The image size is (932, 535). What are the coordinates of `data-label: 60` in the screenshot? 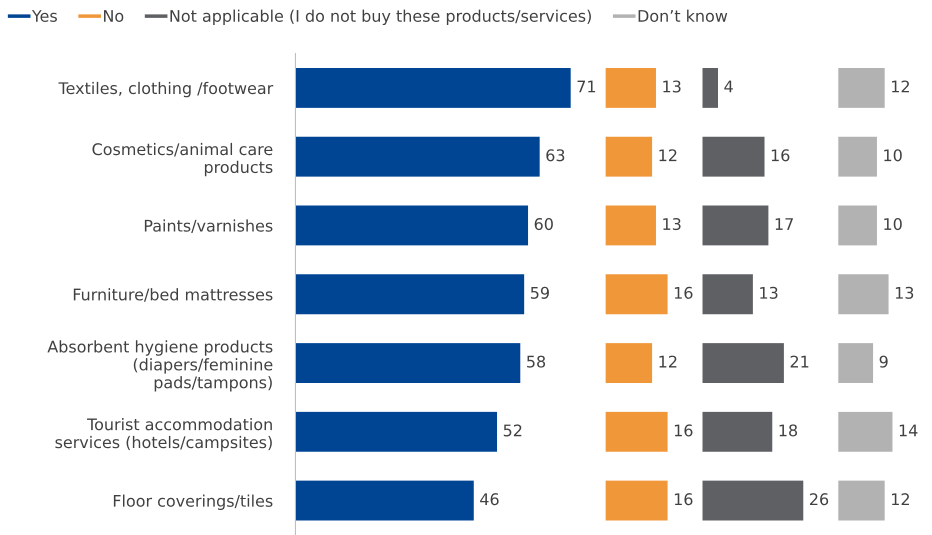 It's located at (543, 224).